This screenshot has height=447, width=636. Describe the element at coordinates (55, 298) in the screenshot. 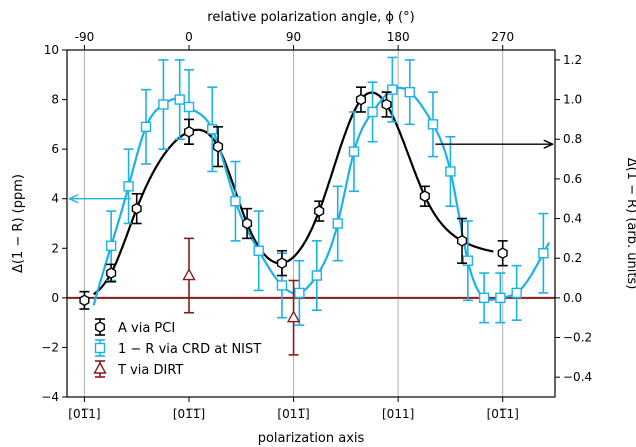

I see `left-tick-label: 0` at that location.